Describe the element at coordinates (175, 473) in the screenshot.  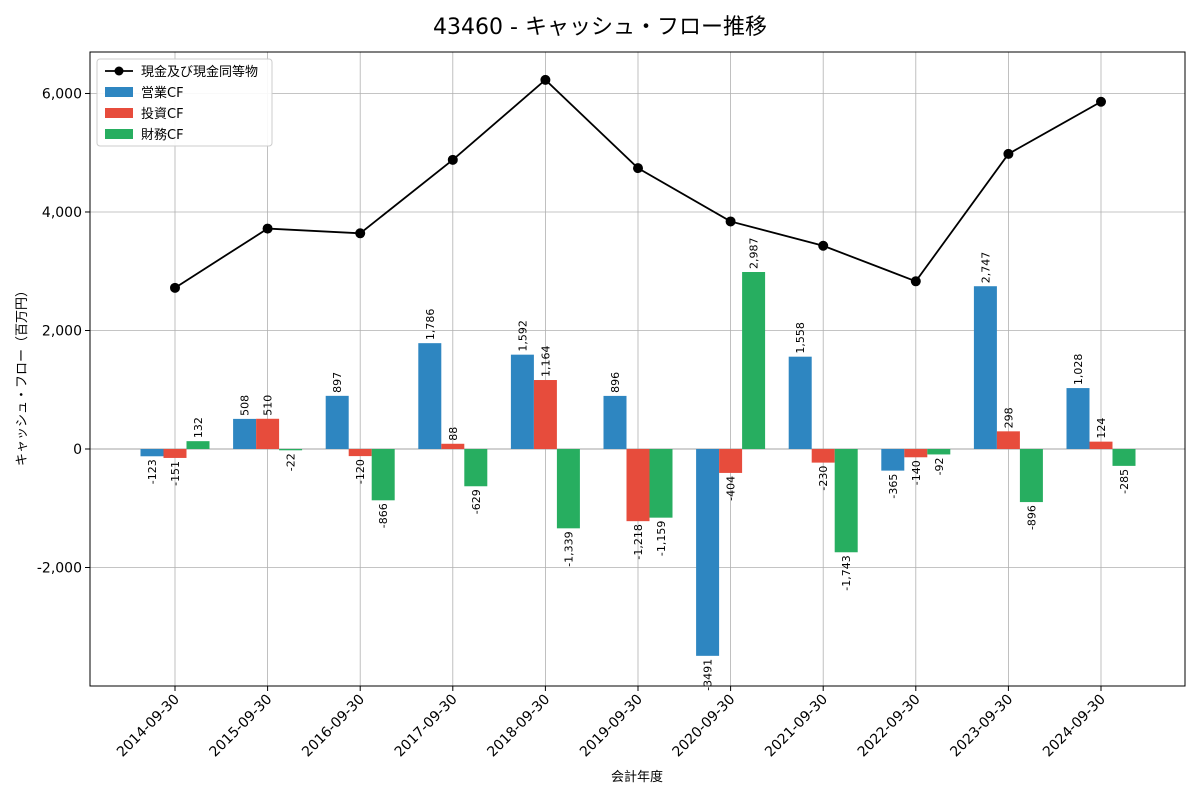
I see `data-label: -151` at that location.